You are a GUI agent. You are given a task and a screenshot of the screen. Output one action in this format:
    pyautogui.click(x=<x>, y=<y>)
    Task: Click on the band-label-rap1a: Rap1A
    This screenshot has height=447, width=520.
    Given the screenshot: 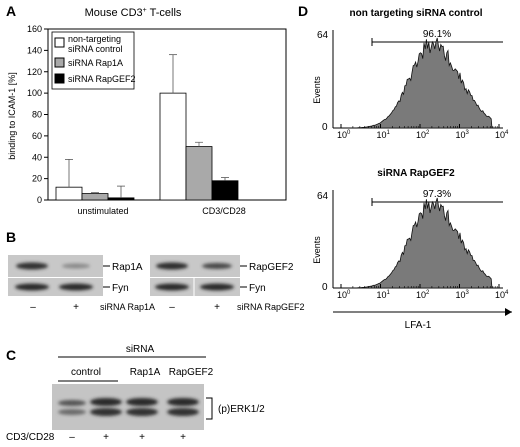 What is the action you would take?
    pyautogui.click(x=127, y=267)
    